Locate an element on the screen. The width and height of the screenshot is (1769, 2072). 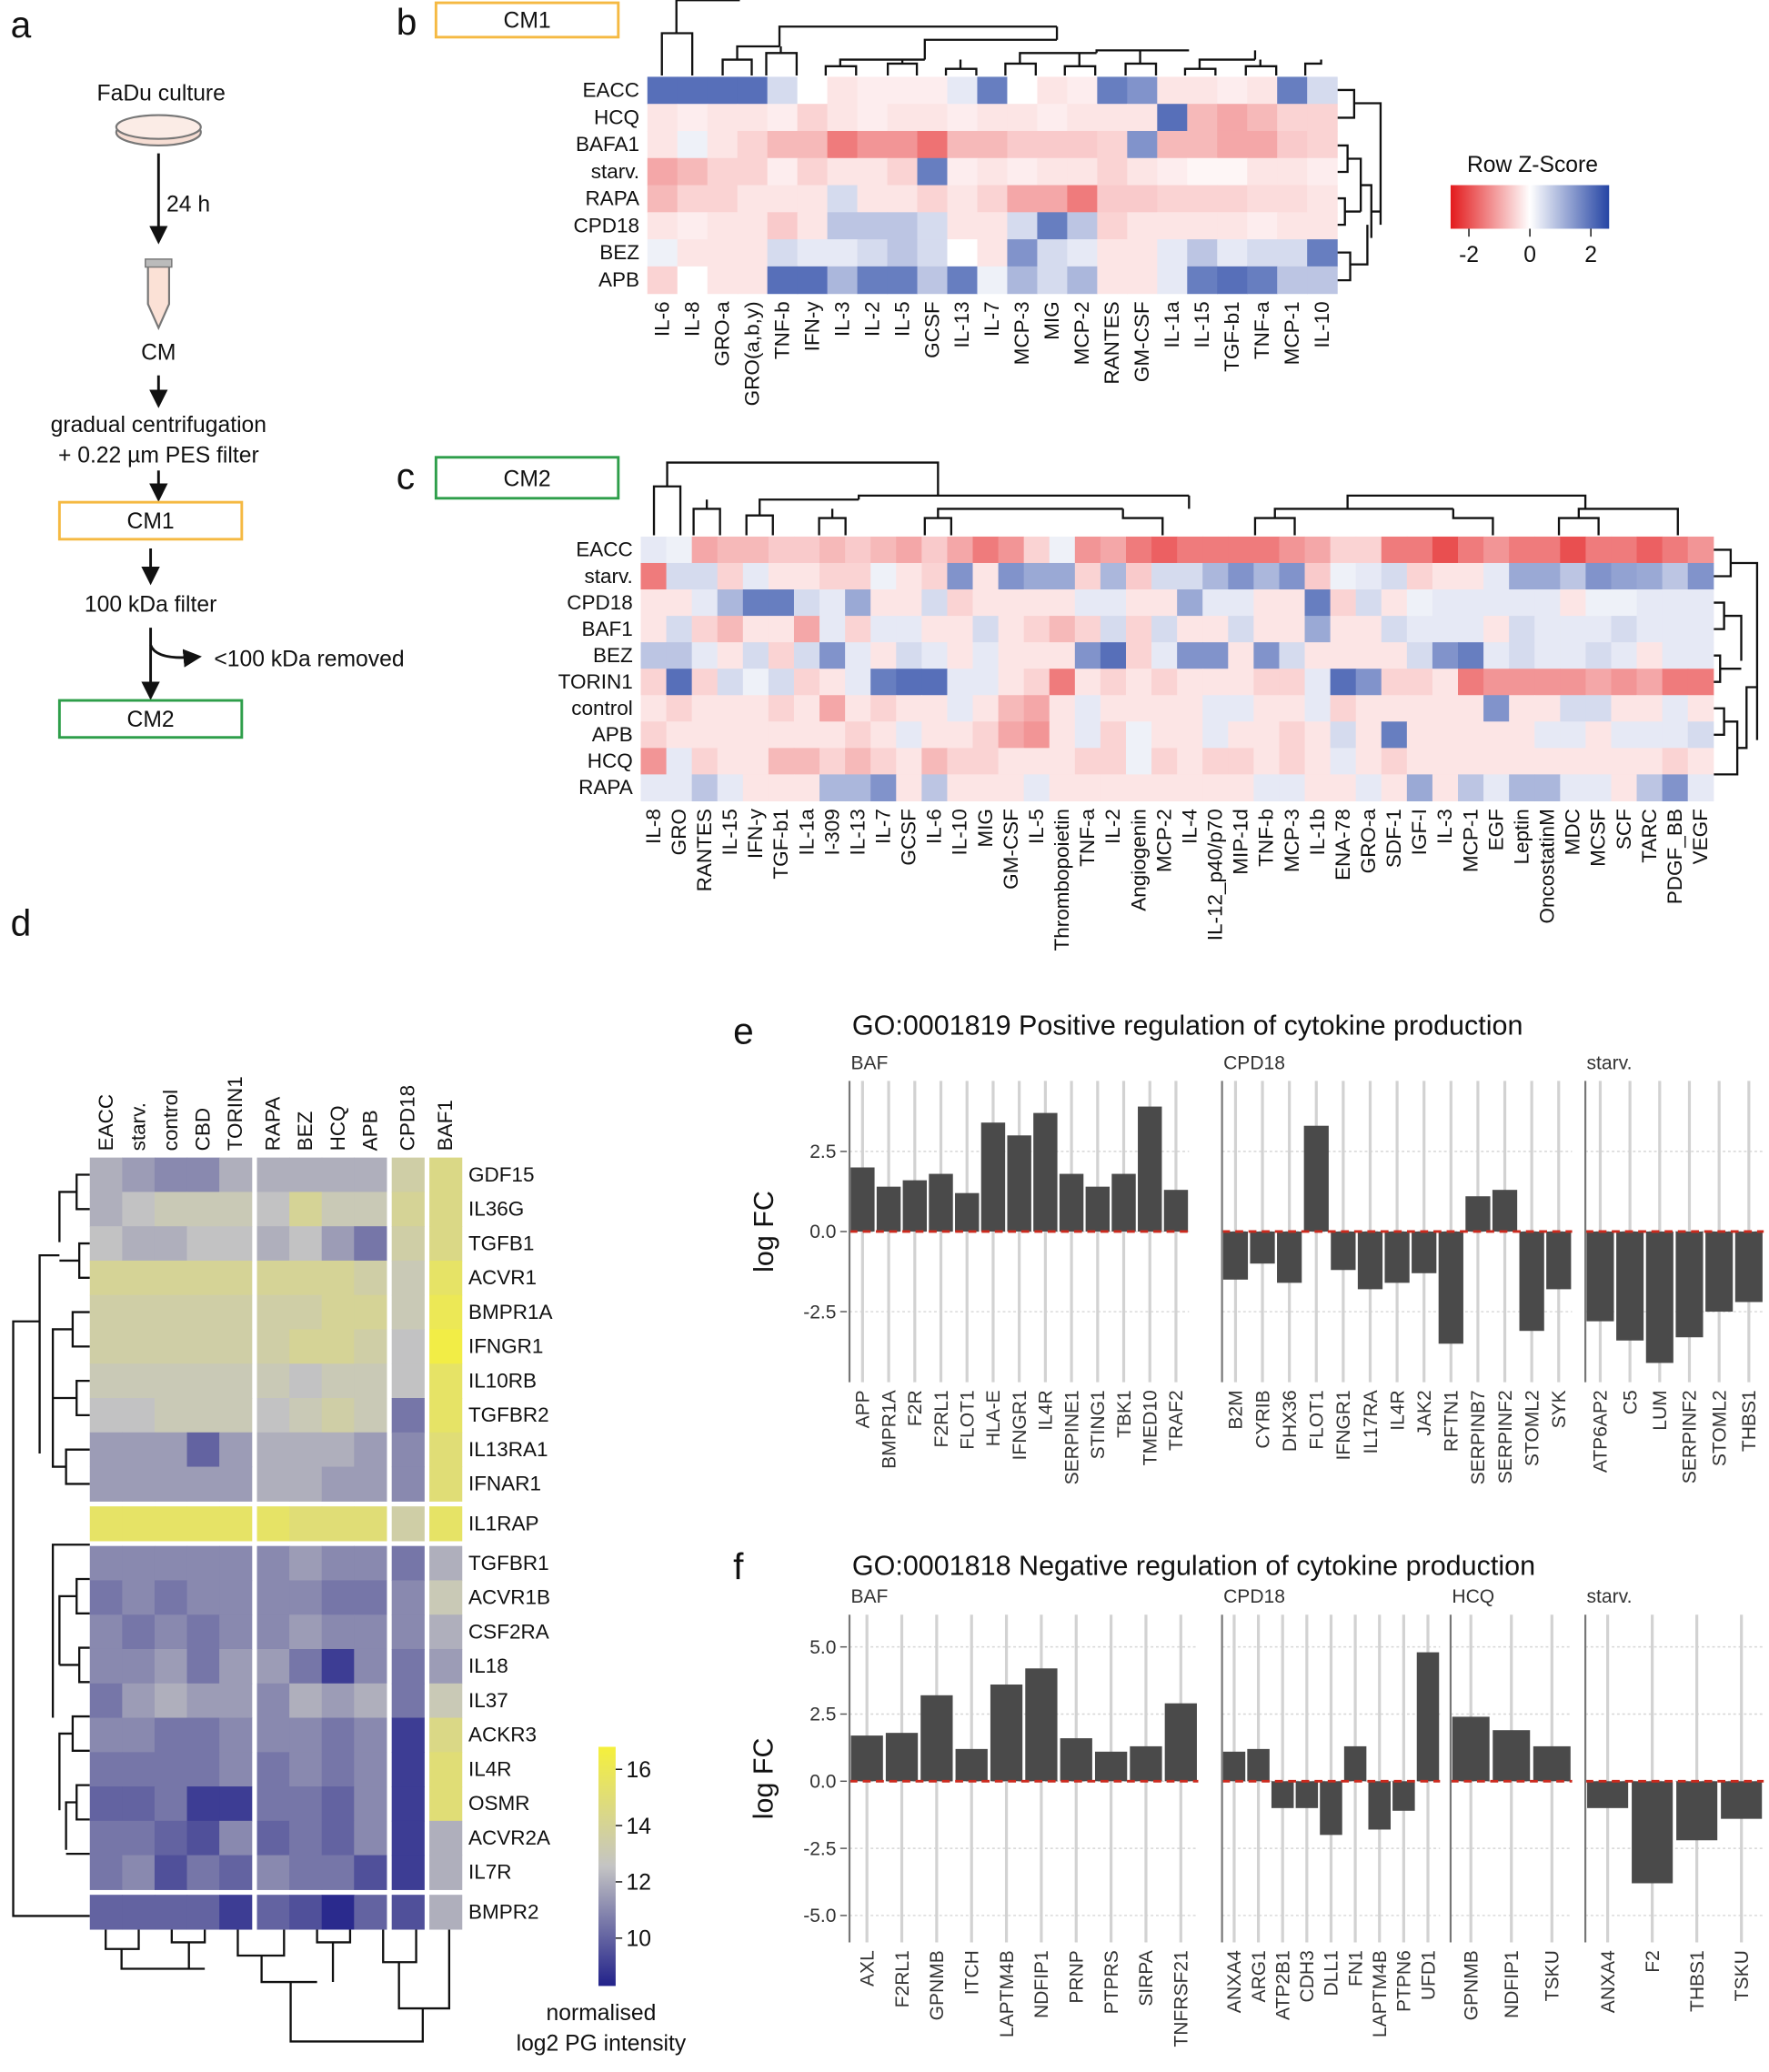
facet-label: CPD18 is located at coordinates (1254, 1597).